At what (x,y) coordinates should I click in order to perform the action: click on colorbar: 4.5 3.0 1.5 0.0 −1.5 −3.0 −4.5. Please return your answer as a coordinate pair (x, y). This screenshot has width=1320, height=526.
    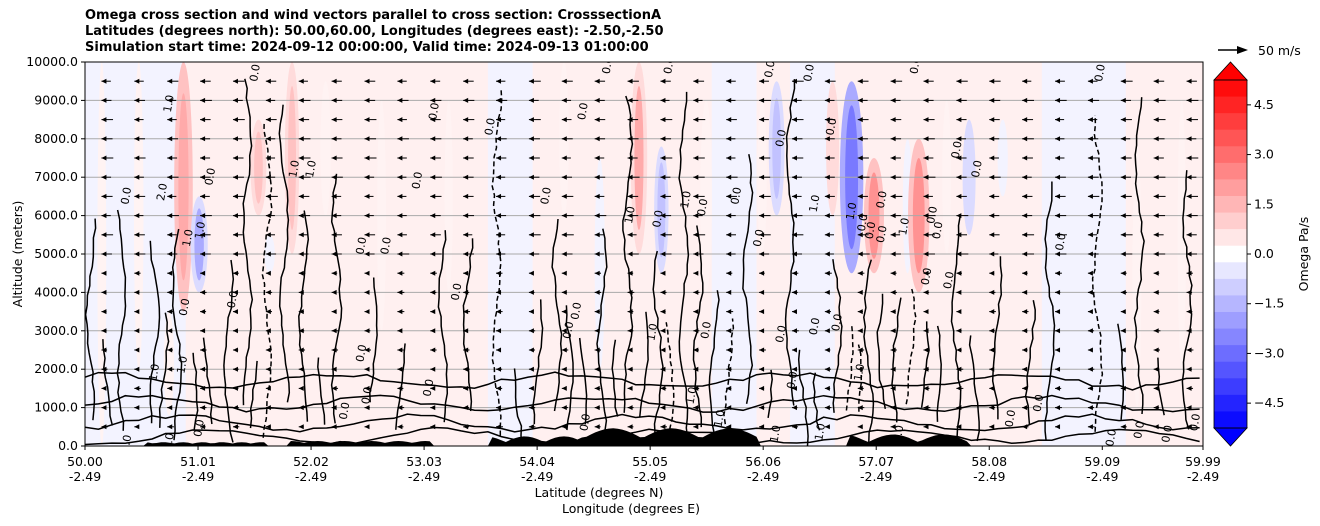
    Looking at the image, I should click on (1248, 254).